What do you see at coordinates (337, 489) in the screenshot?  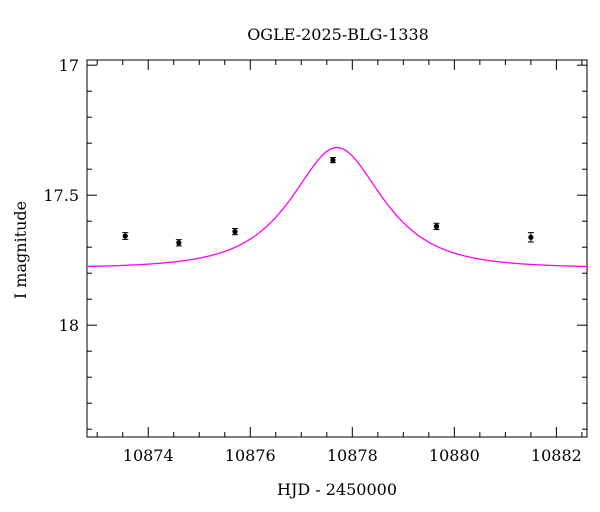 I see `x-axis-label: HJD - 2450000` at bounding box center [337, 489].